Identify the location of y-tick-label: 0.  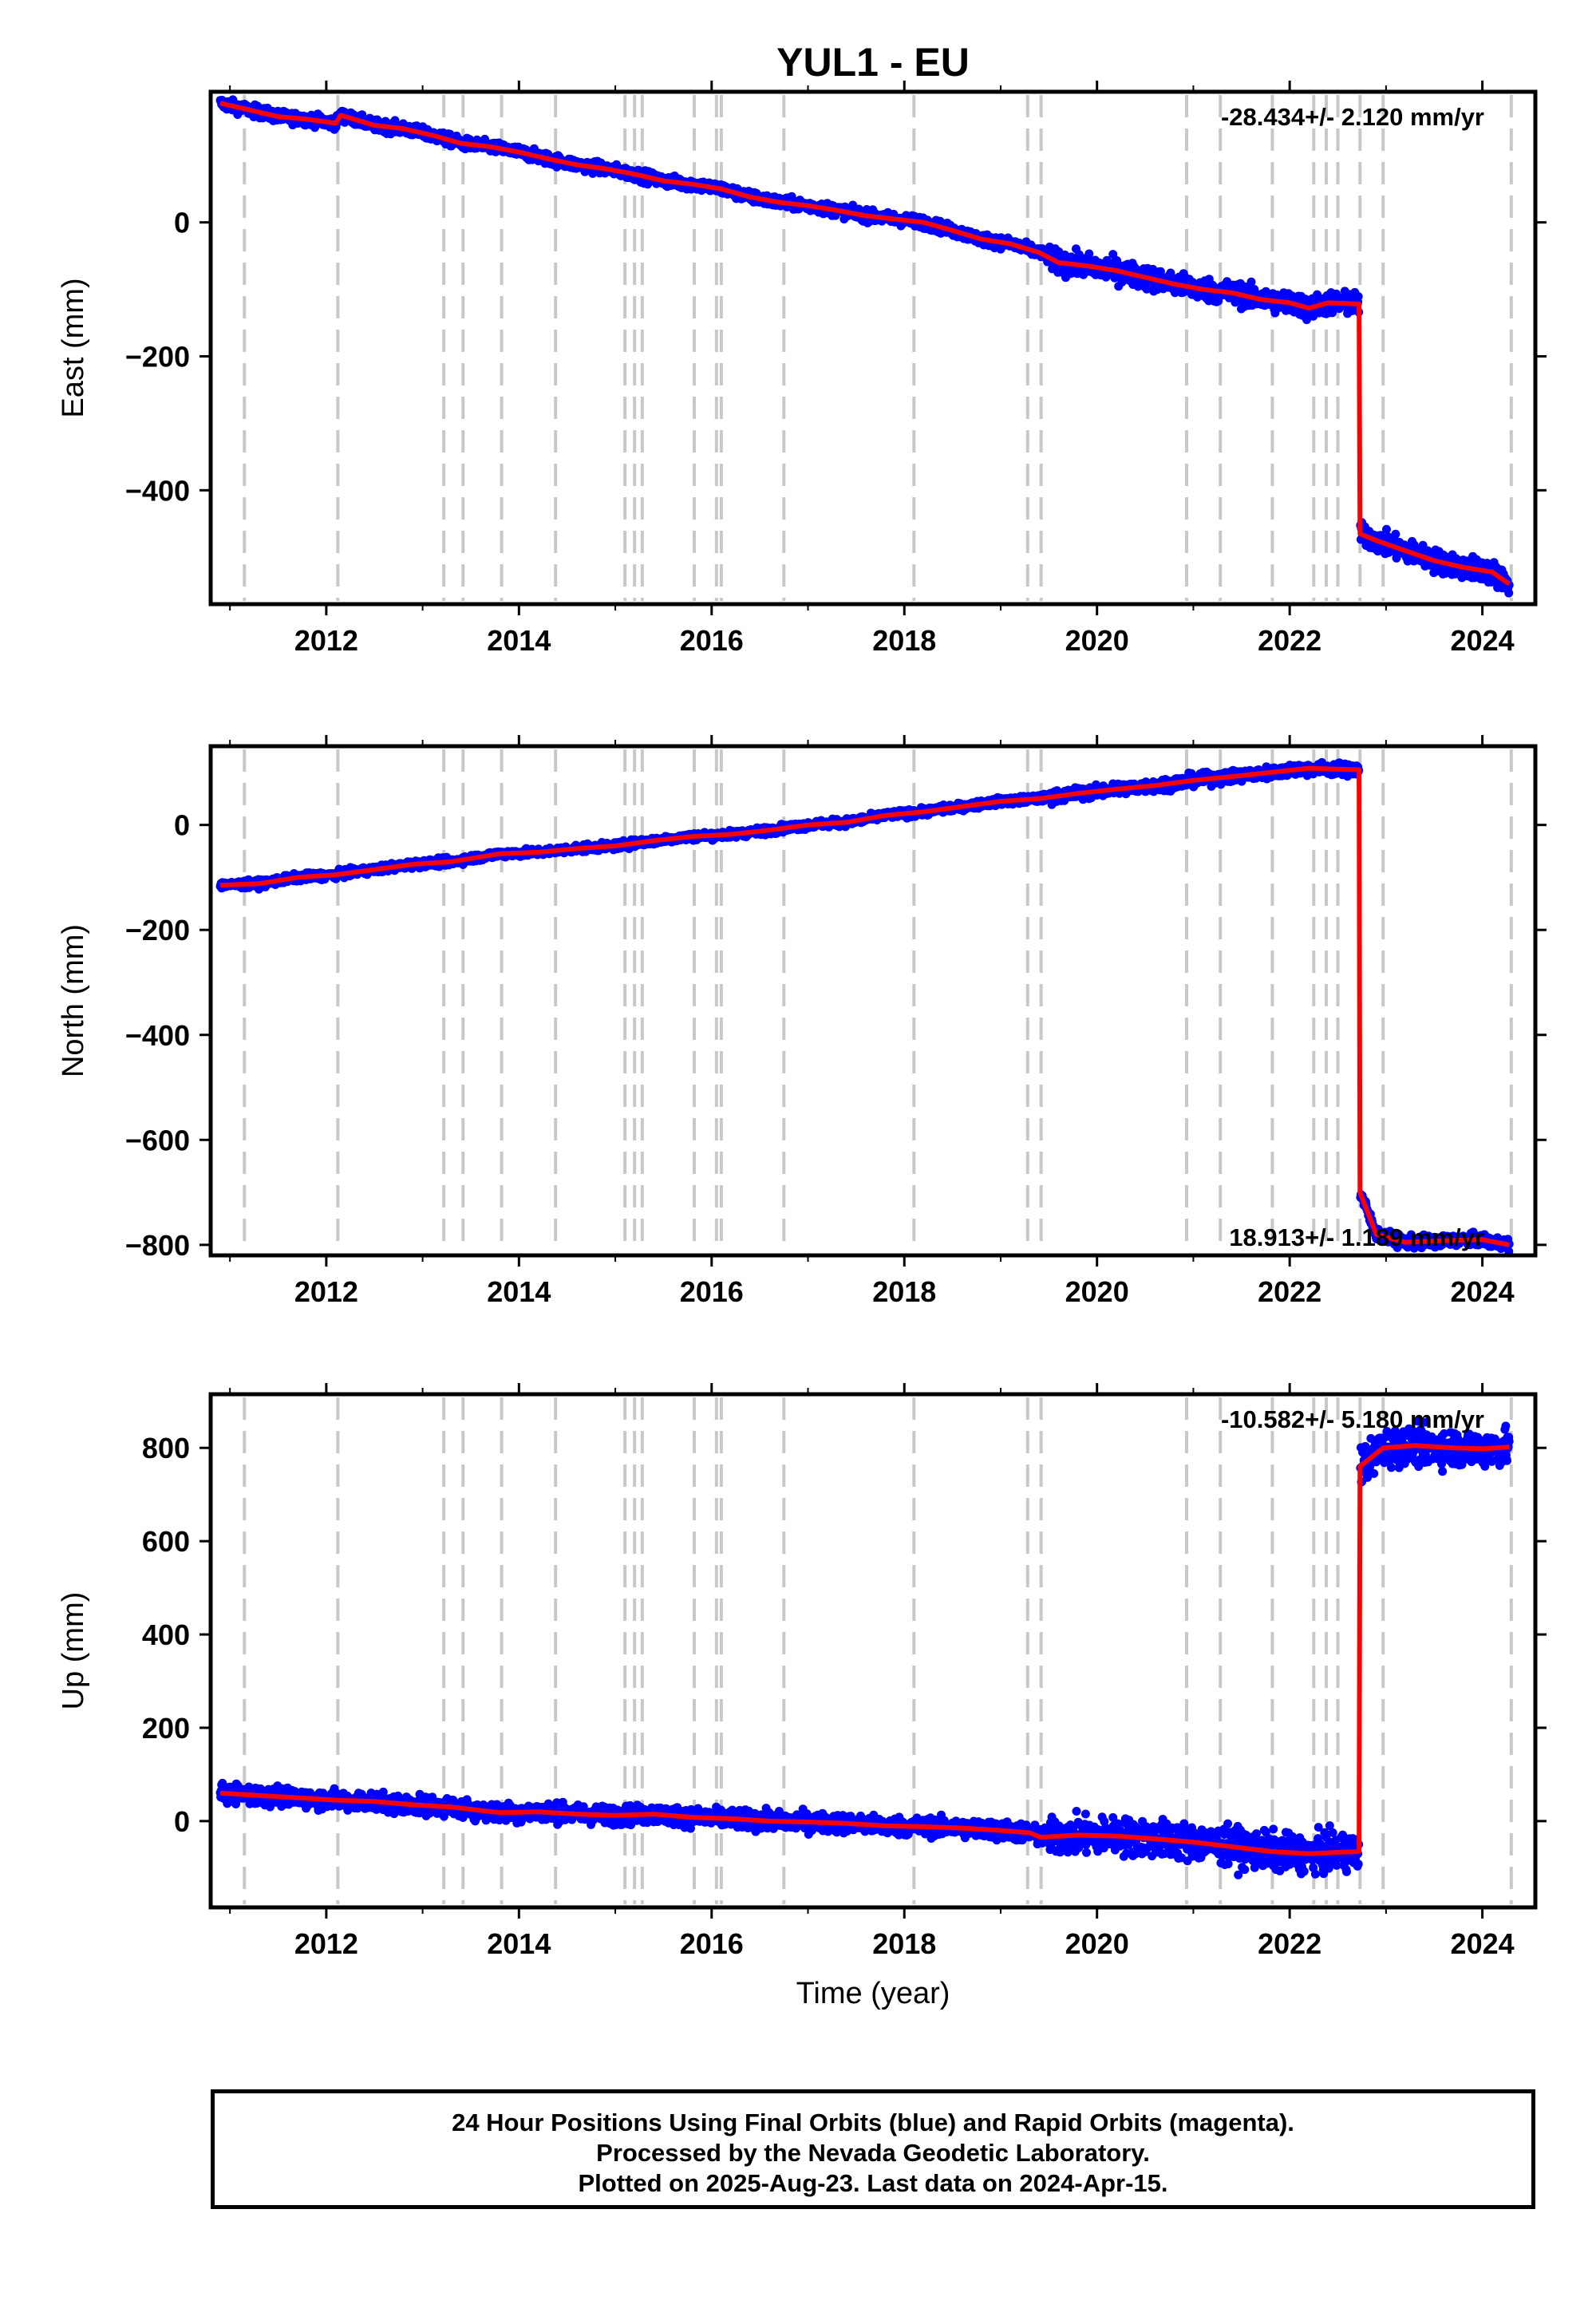
(182, 223).